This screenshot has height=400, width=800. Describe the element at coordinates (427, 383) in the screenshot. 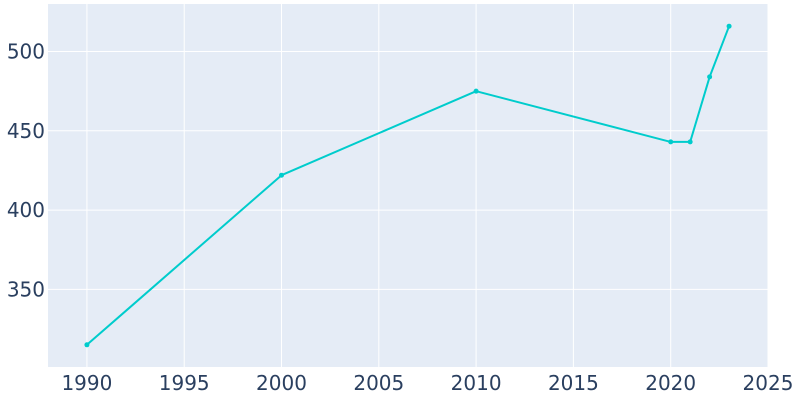

I see `x-axis-tick-labels: 1990 1995 2000 2005 2010 2015 2020 2025` at that location.